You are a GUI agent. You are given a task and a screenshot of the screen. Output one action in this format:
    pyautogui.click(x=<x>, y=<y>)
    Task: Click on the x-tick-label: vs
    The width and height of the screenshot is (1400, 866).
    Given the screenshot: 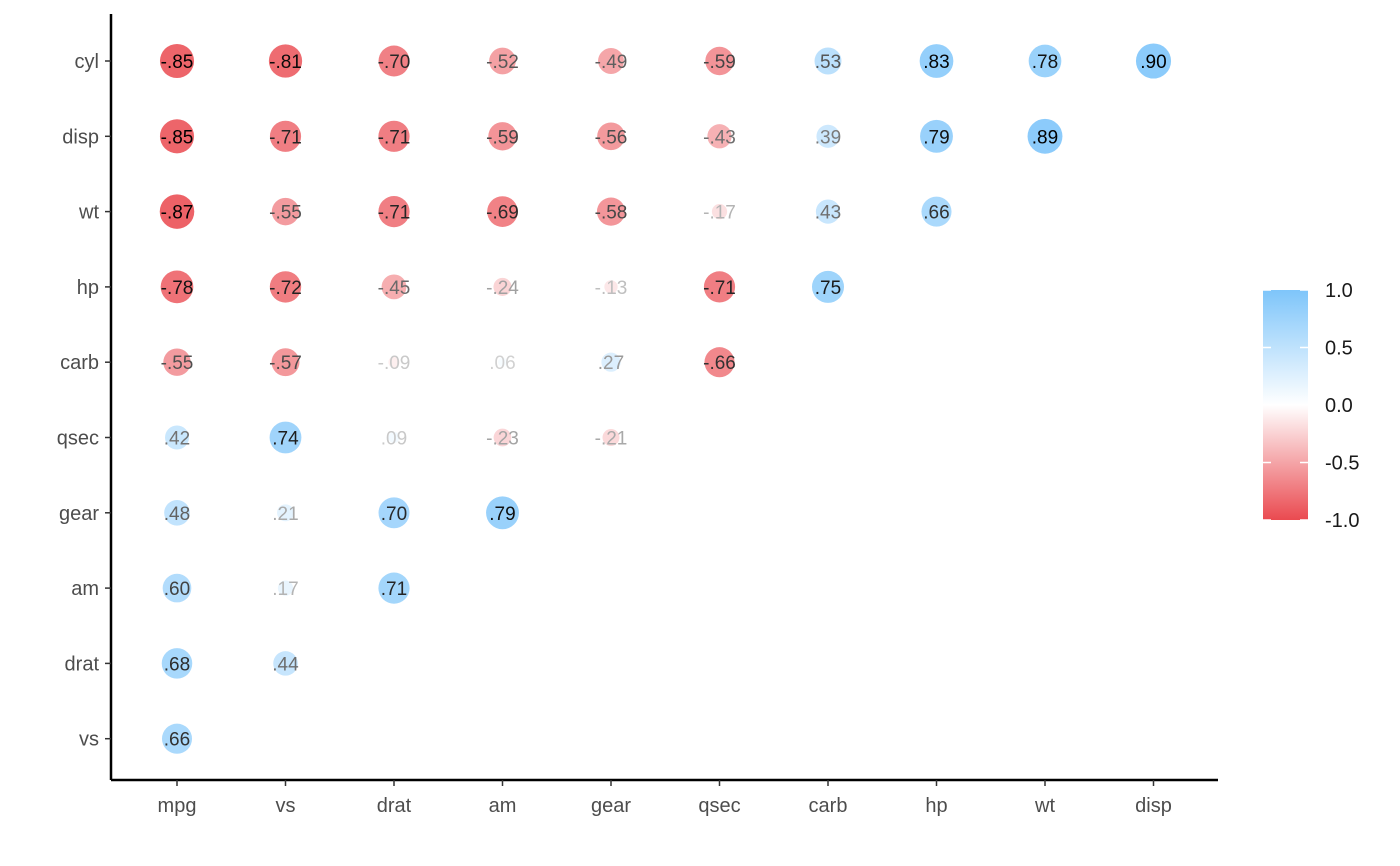 What is the action you would take?
    pyautogui.click(x=286, y=806)
    